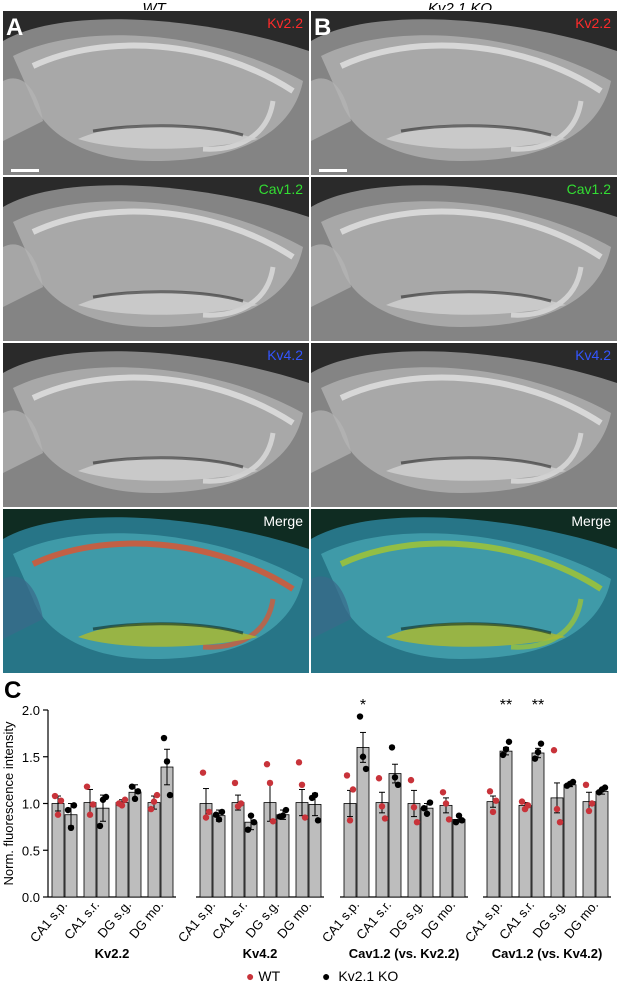  What do you see at coordinates (31, 804) in the screenshot?
I see `y-tick-label: 1.0` at bounding box center [31, 804].